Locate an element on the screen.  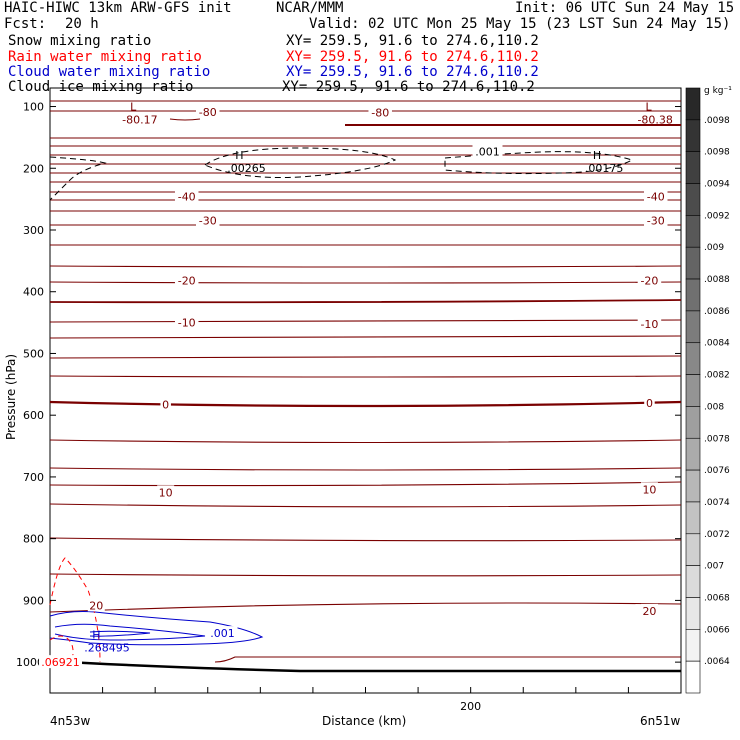
rain-contour-line is located at coordinates (75, 610).